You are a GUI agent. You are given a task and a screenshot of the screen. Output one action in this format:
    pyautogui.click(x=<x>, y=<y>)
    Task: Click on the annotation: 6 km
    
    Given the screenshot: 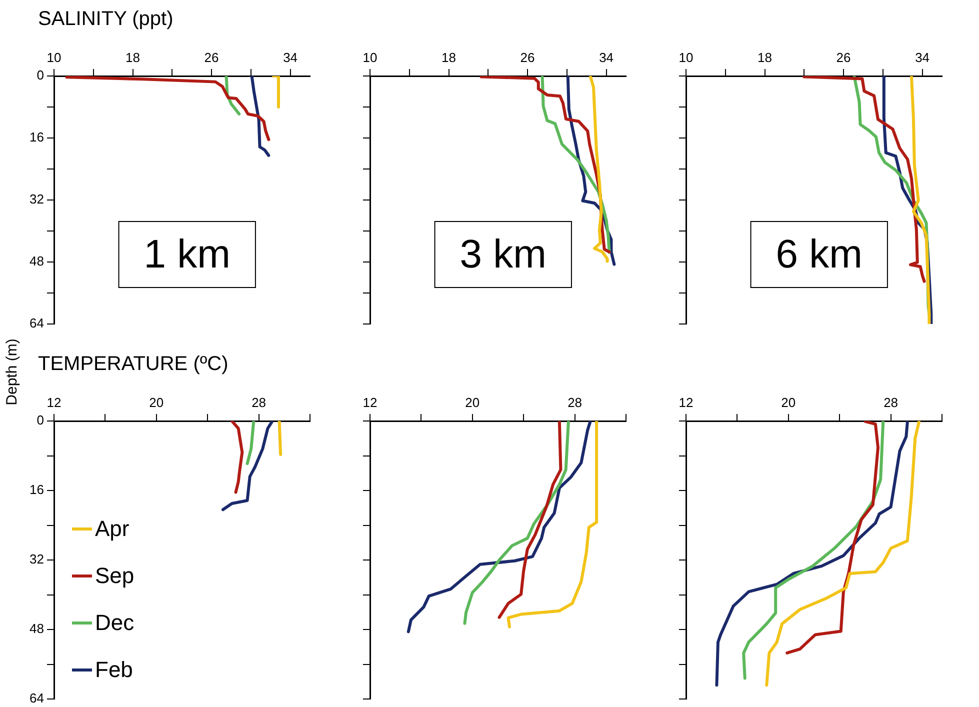 What is the action you would take?
    pyautogui.click(x=819, y=254)
    